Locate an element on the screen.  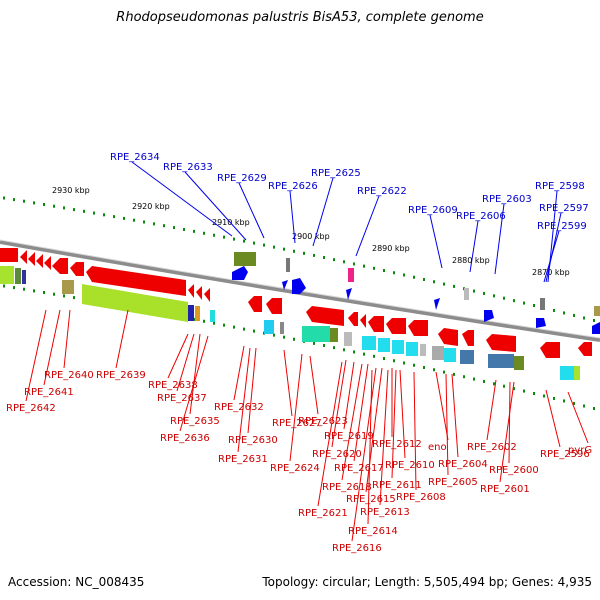
gene-label: RPE_2606 is located at coordinates (481, 216).